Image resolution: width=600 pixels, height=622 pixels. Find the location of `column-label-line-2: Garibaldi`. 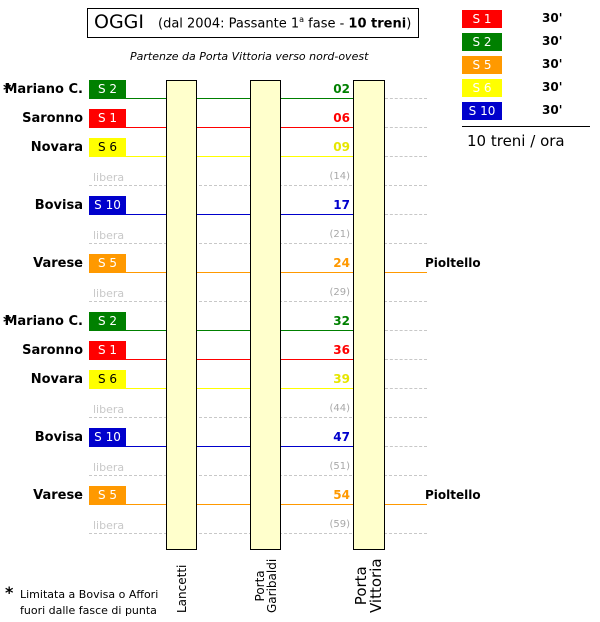

column-label-line-2: Garibaldi is located at coordinates (271, 585).